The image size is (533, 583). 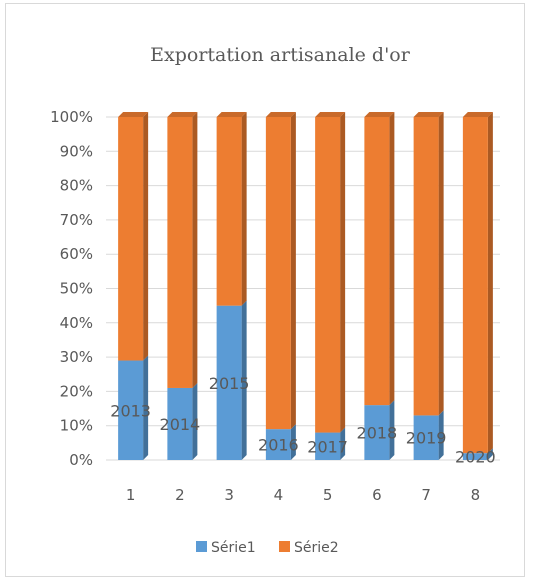 I want to click on y-tick-label: 30%, so click(x=76, y=357).